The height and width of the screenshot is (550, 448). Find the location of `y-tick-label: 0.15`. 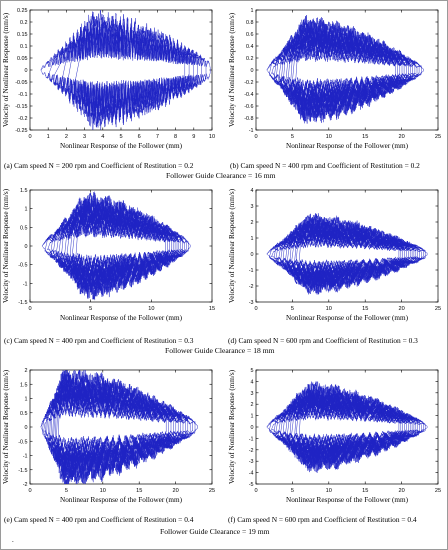

y-tick-label: 0.15 is located at coordinates (22, 35).